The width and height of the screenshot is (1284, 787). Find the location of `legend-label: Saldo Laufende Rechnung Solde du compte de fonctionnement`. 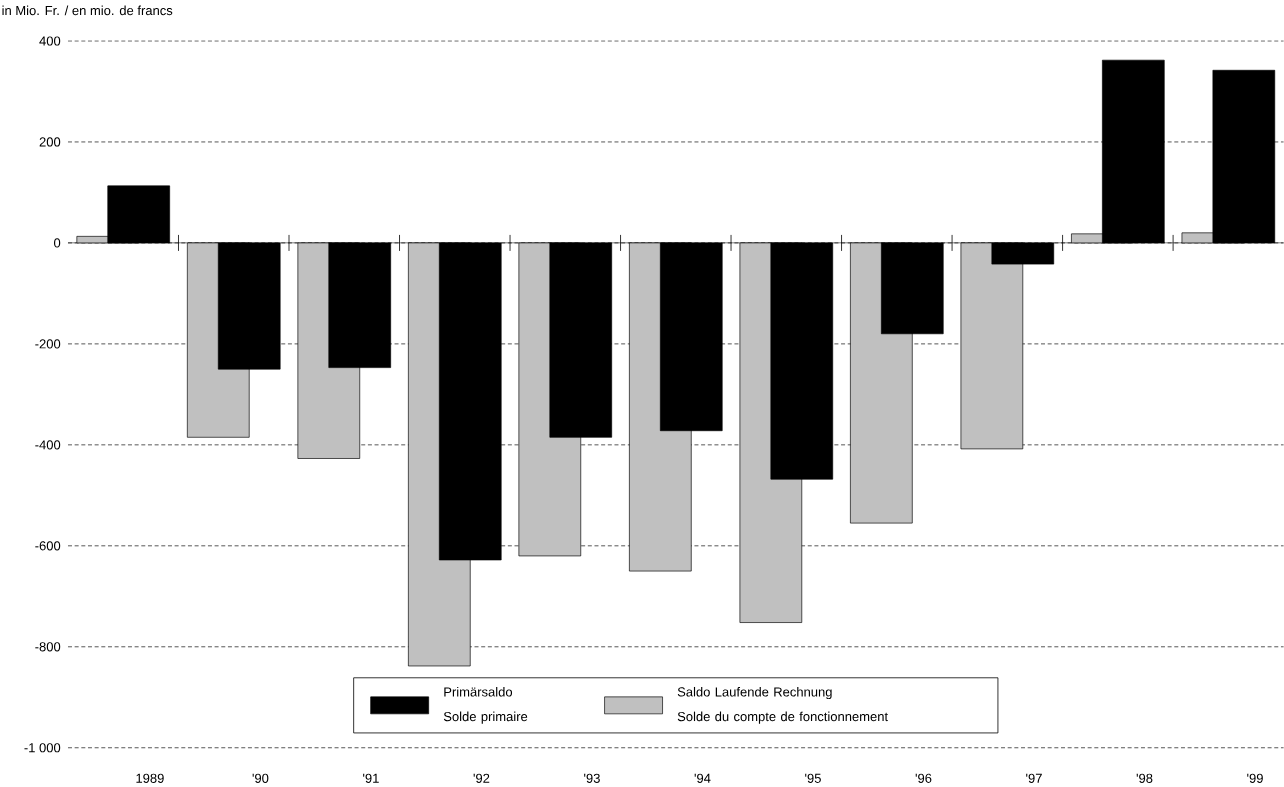

legend-label: Saldo Laufende Rechnung Solde du compte de fonctionnement is located at coordinates (782, 705).